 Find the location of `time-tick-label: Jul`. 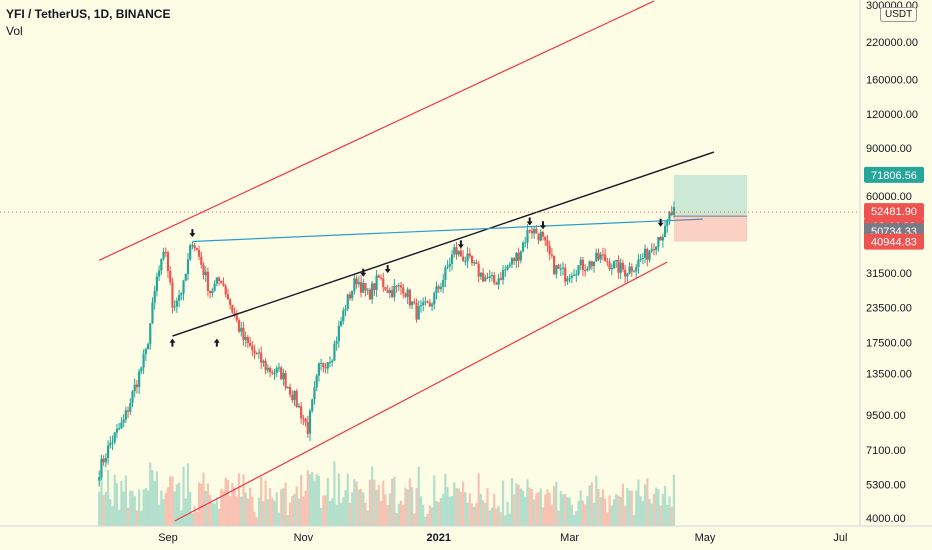

time-tick-label: Jul is located at coordinates (840, 538).